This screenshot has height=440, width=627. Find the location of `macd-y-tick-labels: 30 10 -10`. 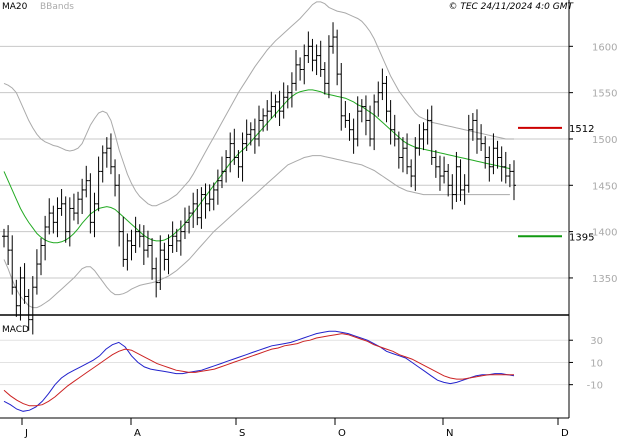

macd-y-tick-labels: 30 10 -10 is located at coordinates (586, 364).